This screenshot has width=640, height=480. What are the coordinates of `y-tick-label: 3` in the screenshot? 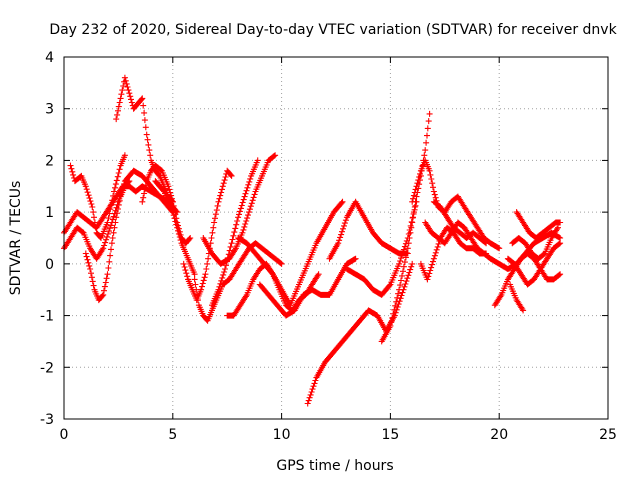 It's located at (49, 110).